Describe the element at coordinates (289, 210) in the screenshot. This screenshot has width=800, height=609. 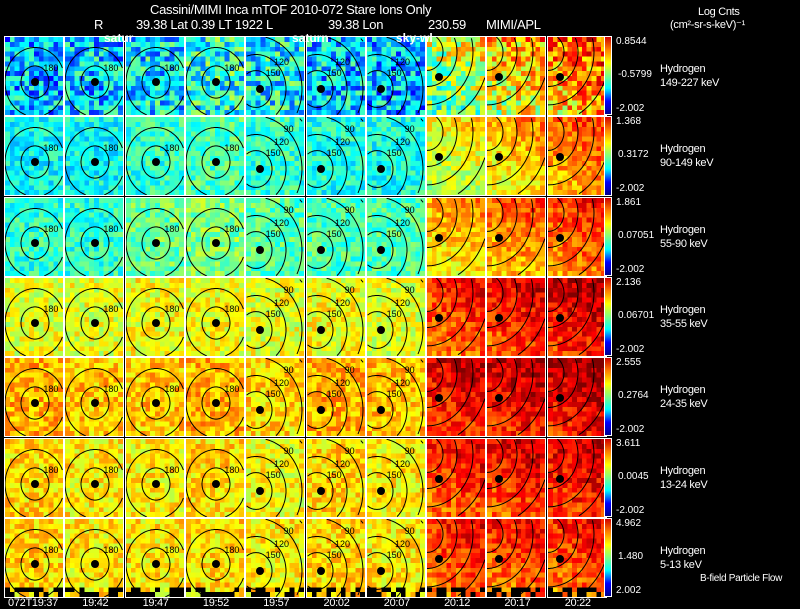
I see `contour-label: 90` at that location.